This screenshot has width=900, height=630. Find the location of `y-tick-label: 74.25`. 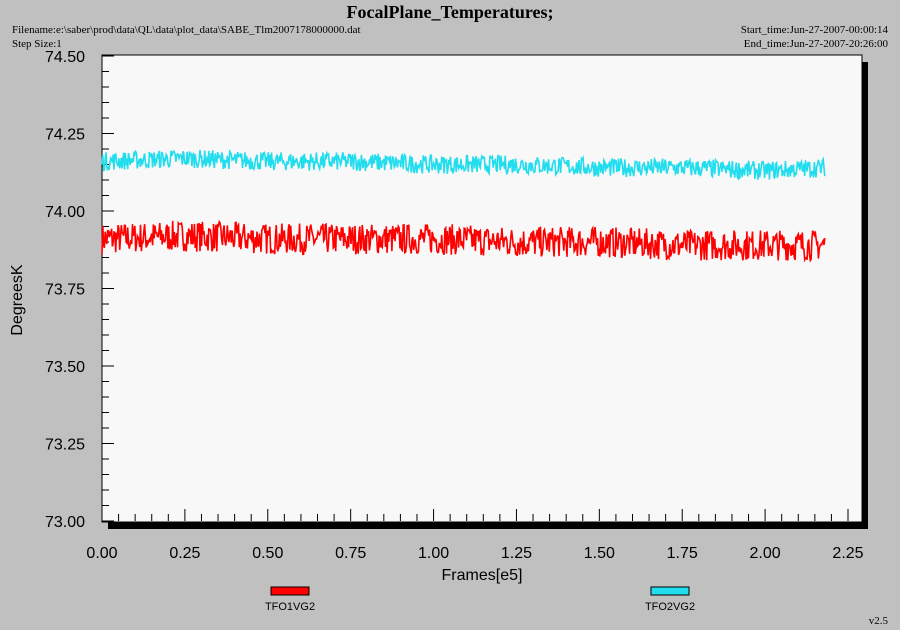

y-tick-label: 74.25 is located at coordinates (65, 135).